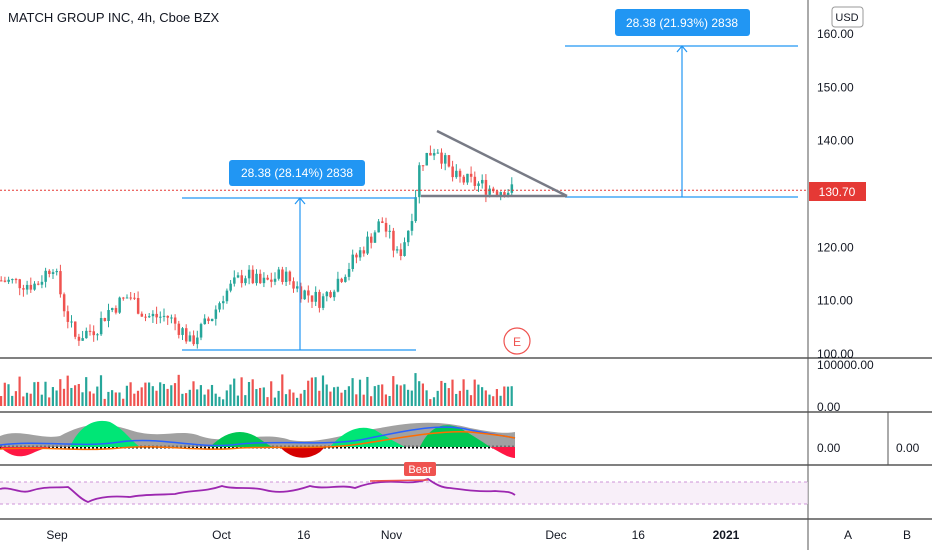 Image resolution: width=932 pixels, height=550 pixels. What do you see at coordinates (392, 535) in the screenshot?
I see `time-axis: Sep Oct 16 Nov Dec 16 2021` at bounding box center [392, 535].